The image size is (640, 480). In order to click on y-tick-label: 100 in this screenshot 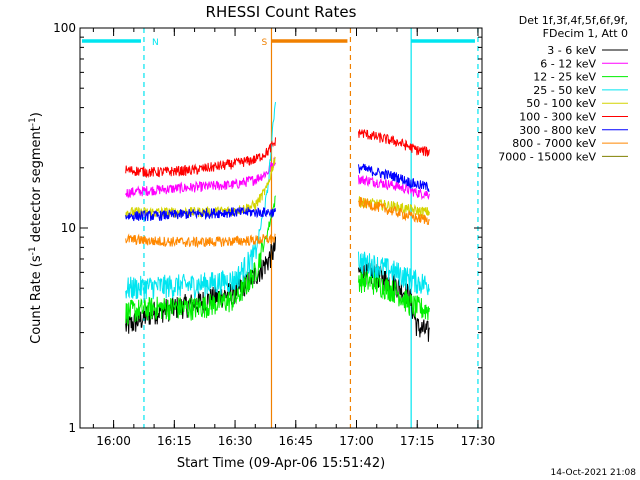, I will do `click(64, 28)`.